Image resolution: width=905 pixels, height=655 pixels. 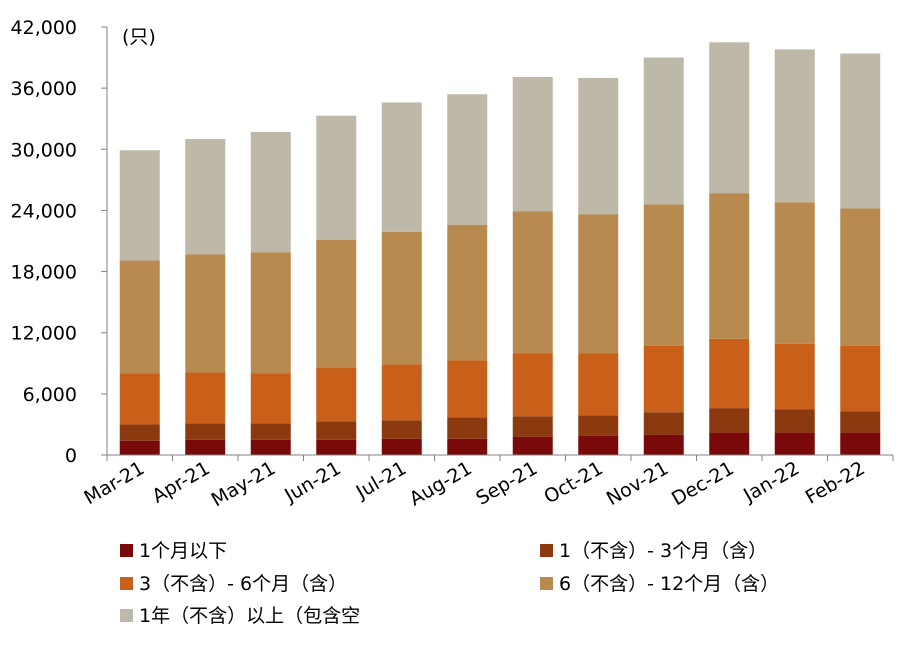 What do you see at coordinates (44, 211) in the screenshot?
I see `y-tick-label: 24,000` at bounding box center [44, 211].